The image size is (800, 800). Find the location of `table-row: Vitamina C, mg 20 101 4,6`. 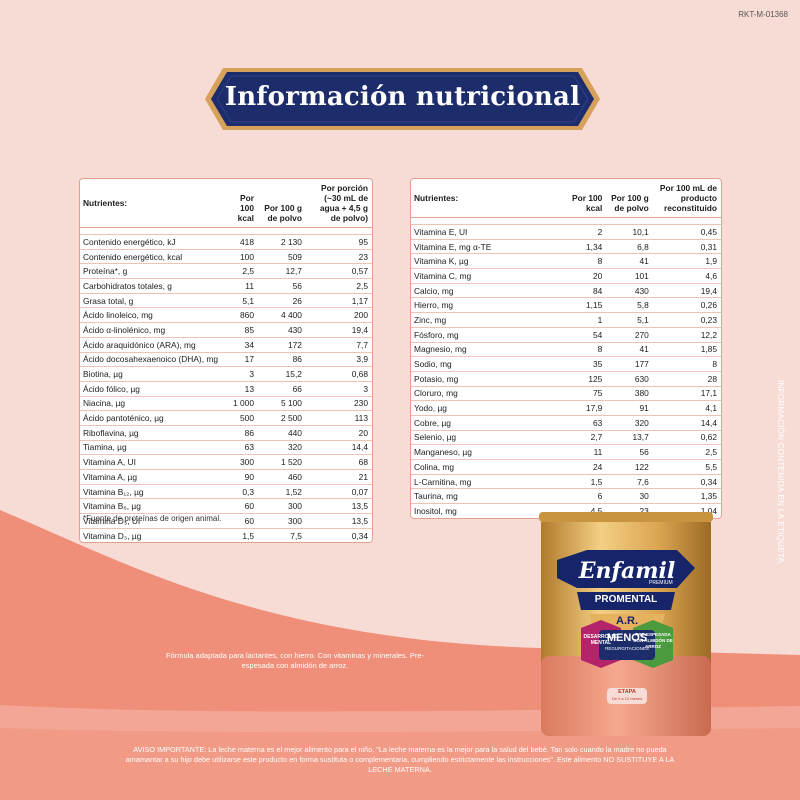

table-row: Vitamina C, mg 20 101 4,6 is located at coordinates (566, 276).